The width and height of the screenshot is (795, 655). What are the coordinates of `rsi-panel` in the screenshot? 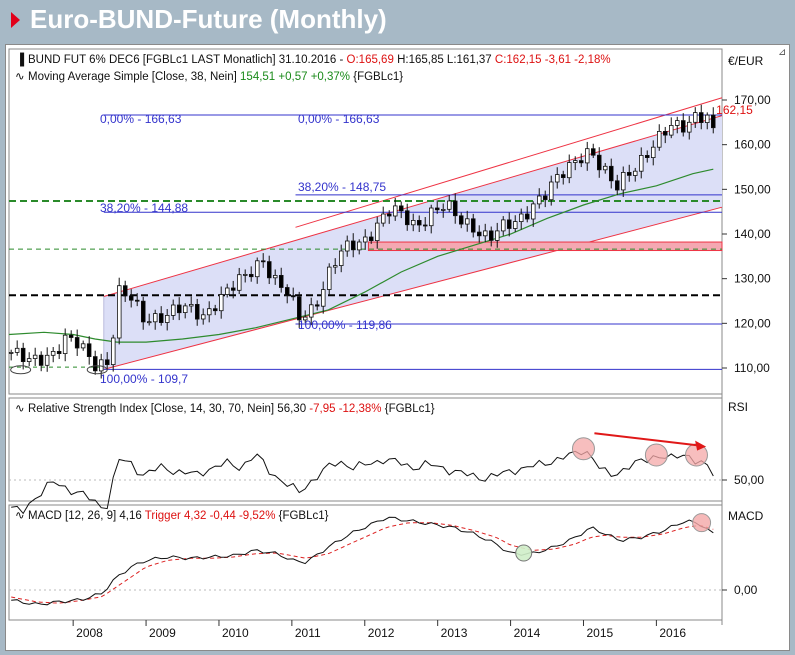 It's located at (365, 449).